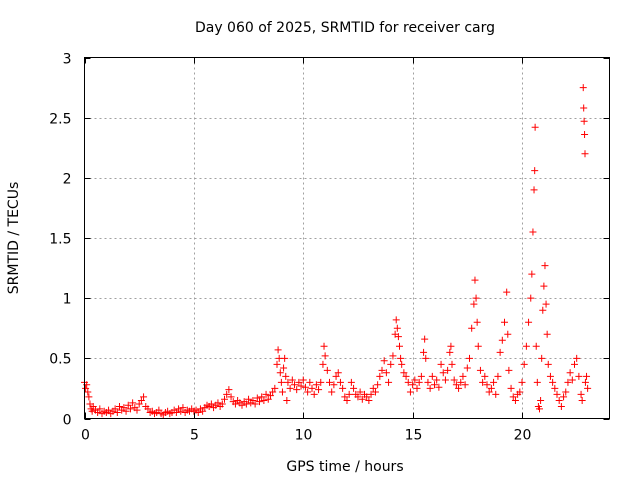 This screenshot has width=640, height=480. Describe the element at coordinates (523, 436) in the screenshot. I see `x-tick-label: 20` at that location.